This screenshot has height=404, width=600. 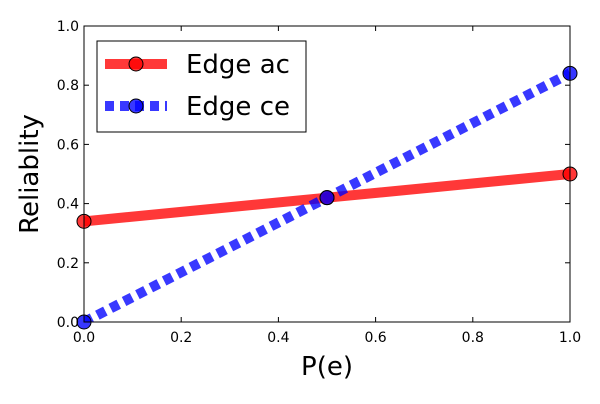 What do you see at coordinates (327, 198) in the screenshot?
I see `series-1-point` at bounding box center [327, 198].